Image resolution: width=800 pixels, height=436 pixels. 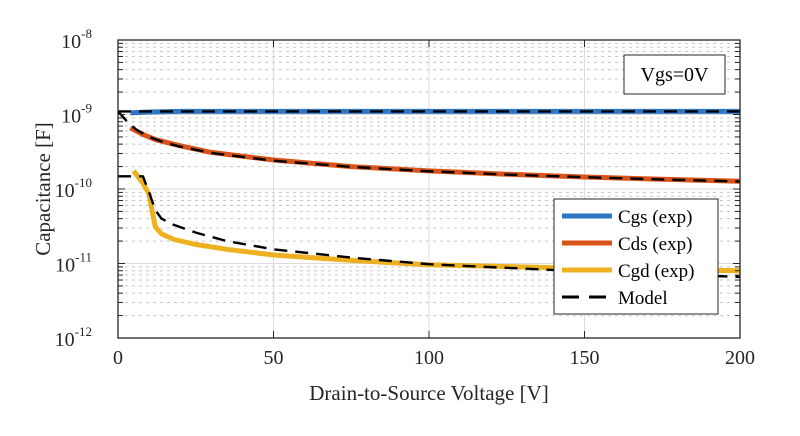 I want to click on x-tick-label: 50, so click(x=274, y=358).